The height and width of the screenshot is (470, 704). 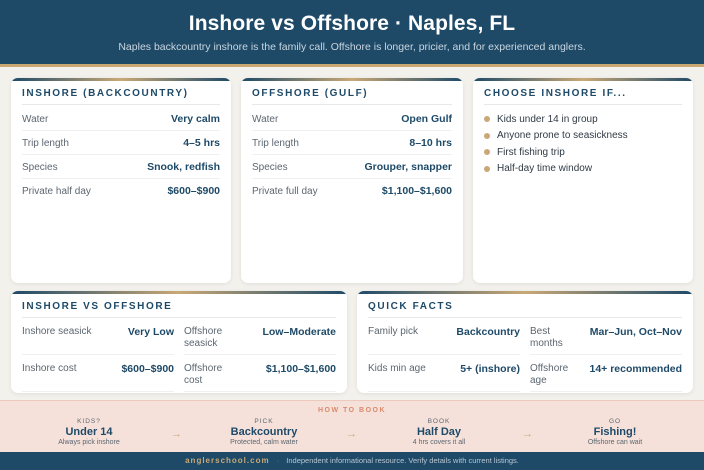 What do you see at coordinates (444, 373) in the screenshot?
I see `grid-cell: Kids min age 5+ (inshore)` at bounding box center [444, 373].